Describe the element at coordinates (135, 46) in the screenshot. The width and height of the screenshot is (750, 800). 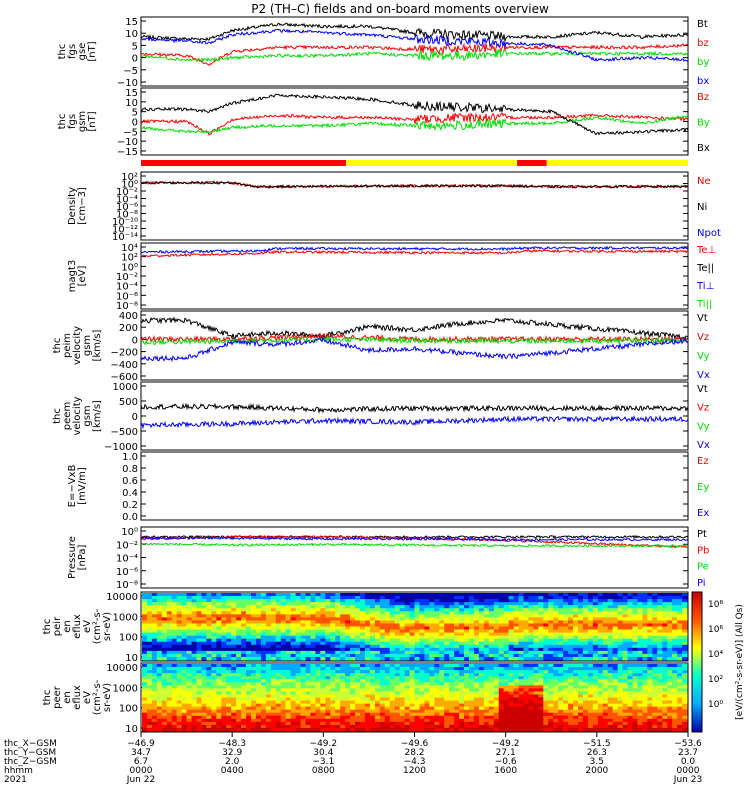
I see `y-tick-label: 5` at that location.